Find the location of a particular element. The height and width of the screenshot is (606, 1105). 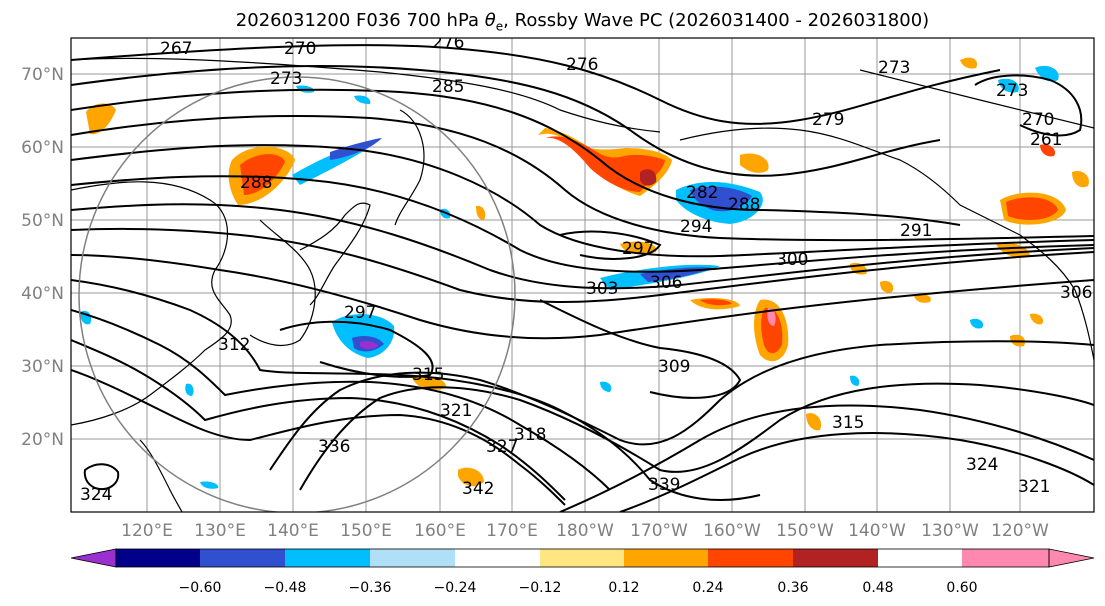

colorbar-tick-label: 0.36 is located at coordinates (792, 588).